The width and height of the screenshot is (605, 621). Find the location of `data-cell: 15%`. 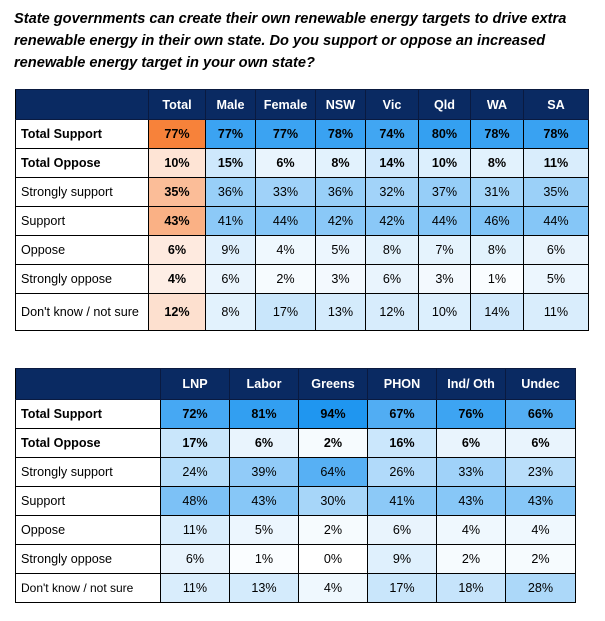

data-cell: 15% is located at coordinates (230, 163).